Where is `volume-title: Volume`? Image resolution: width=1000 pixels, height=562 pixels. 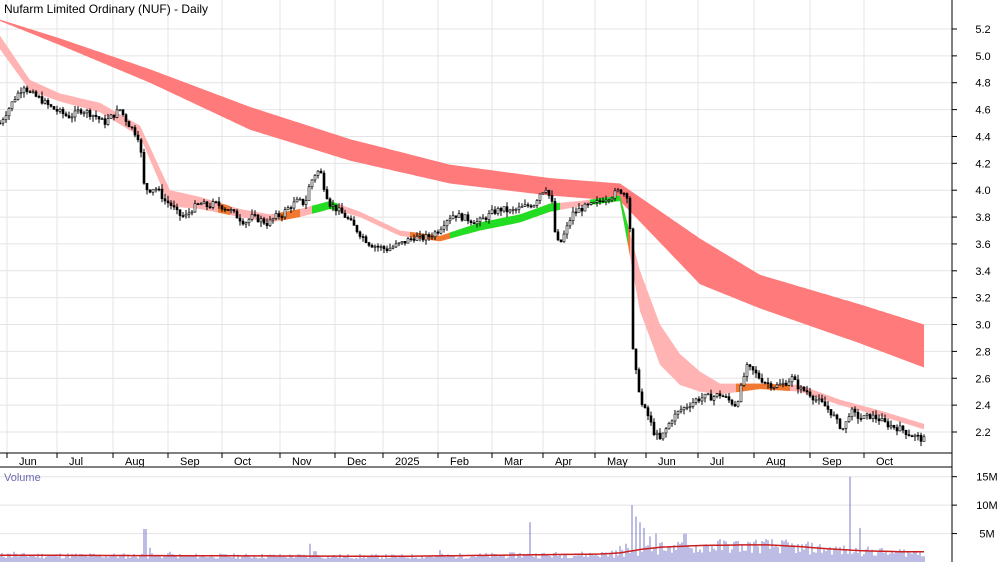 volume-title: Volume is located at coordinates (22, 478).